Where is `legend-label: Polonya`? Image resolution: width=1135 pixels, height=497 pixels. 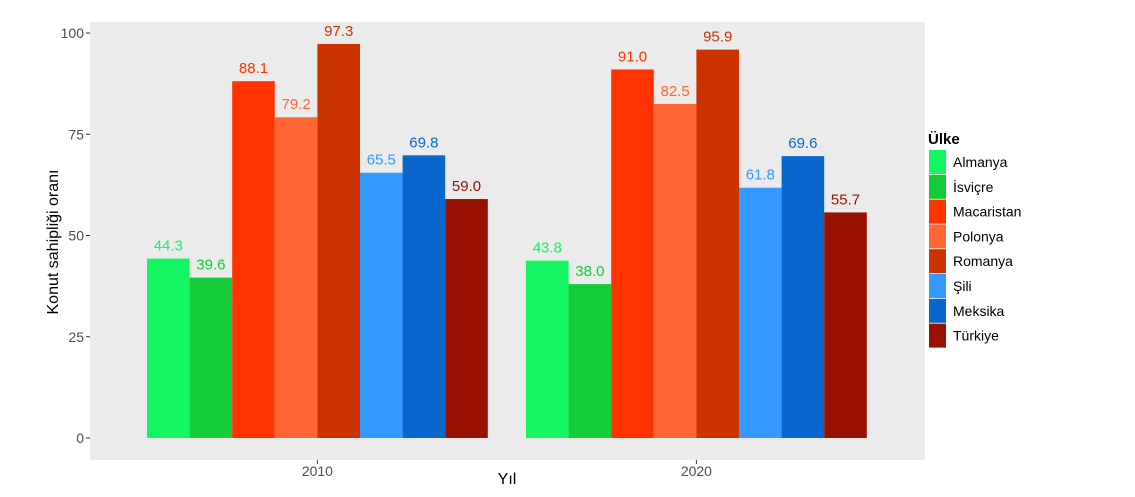 legend-label: Polonya is located at coordinates (978, 236).